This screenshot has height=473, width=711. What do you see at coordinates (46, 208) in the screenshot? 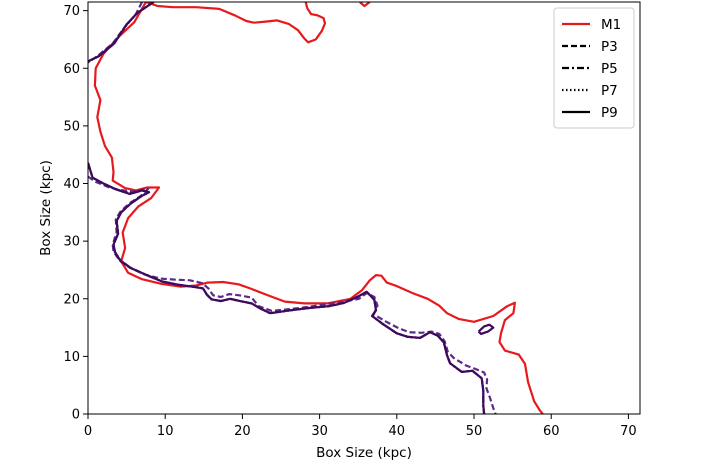
I see `y-axis-label: Box Size (kpc)` at bounding box center [46, 208].